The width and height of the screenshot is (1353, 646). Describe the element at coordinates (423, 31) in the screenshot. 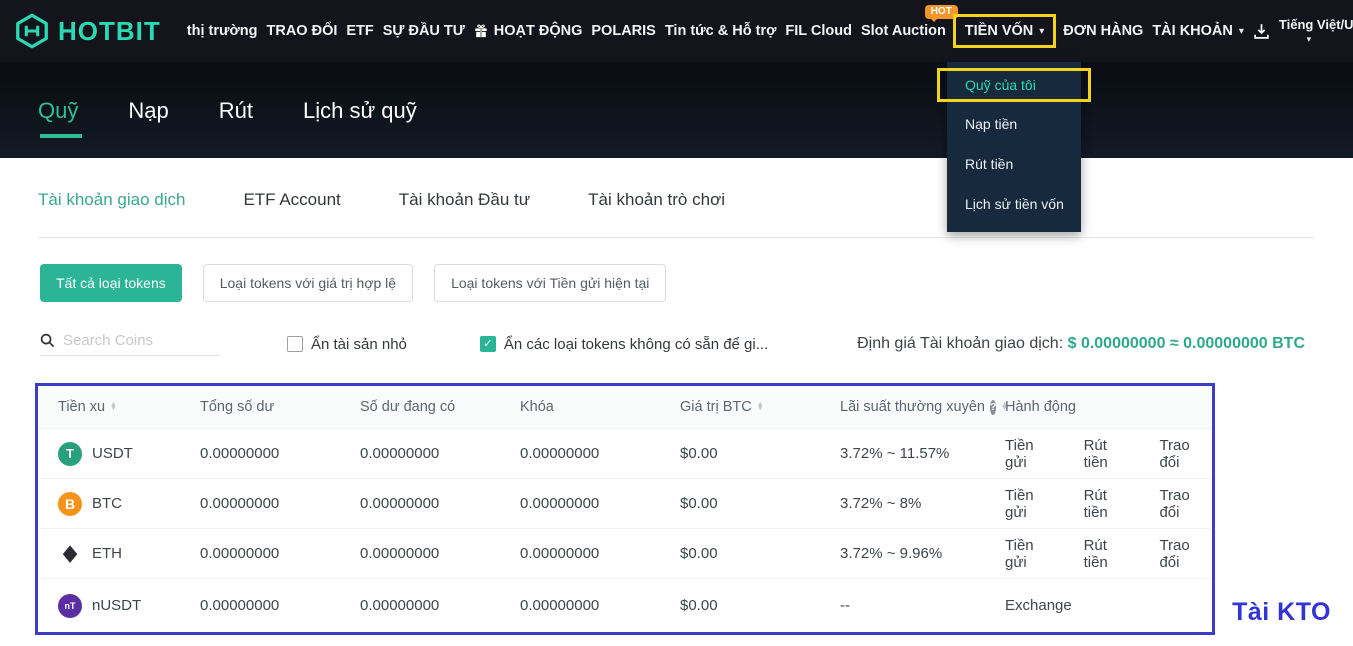

I see `nav-investment: SỰ ĐẦU TƯ` at that location.